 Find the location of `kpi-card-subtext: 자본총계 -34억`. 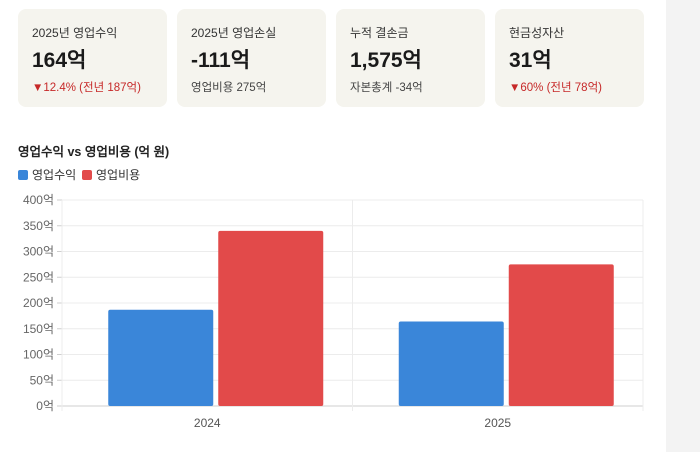

kpi-card-subtext: 자본총계 -34억 is located at coordinates (386, 88).